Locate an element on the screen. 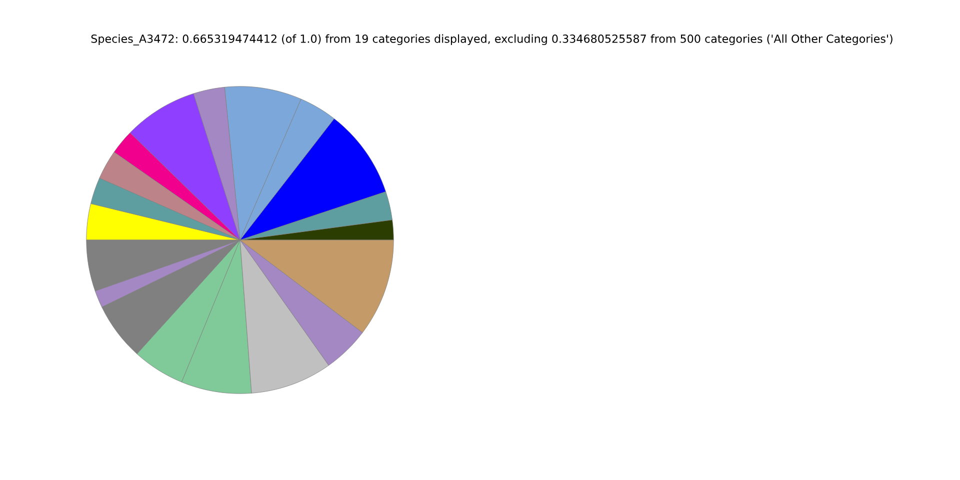 This screenshot has height=480, width=960. text: Species_A3472: 0.665319474412 (of 1.0) from 19 categories displayed, excluding 0.334680525587 from 500 categories ('All Other Categories') is located at coordinates (491, 40).